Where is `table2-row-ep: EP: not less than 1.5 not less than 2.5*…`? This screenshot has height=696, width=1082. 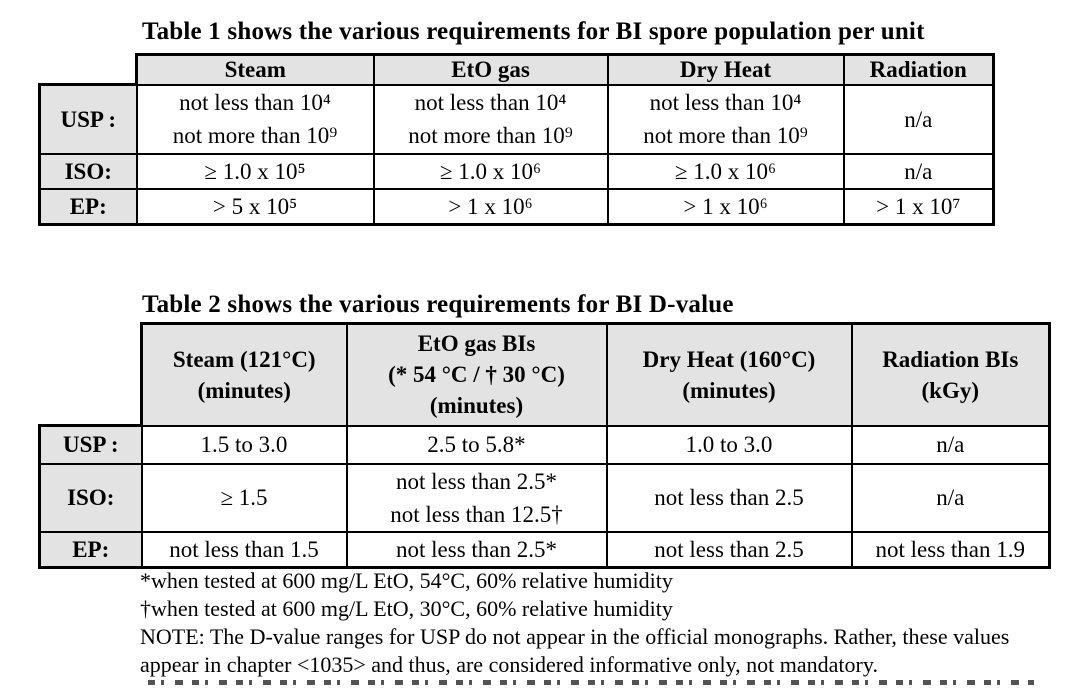 table2-row-ep: EP: not less than 1.5 not less than 2.5*… is located at coordinates (544, 549).